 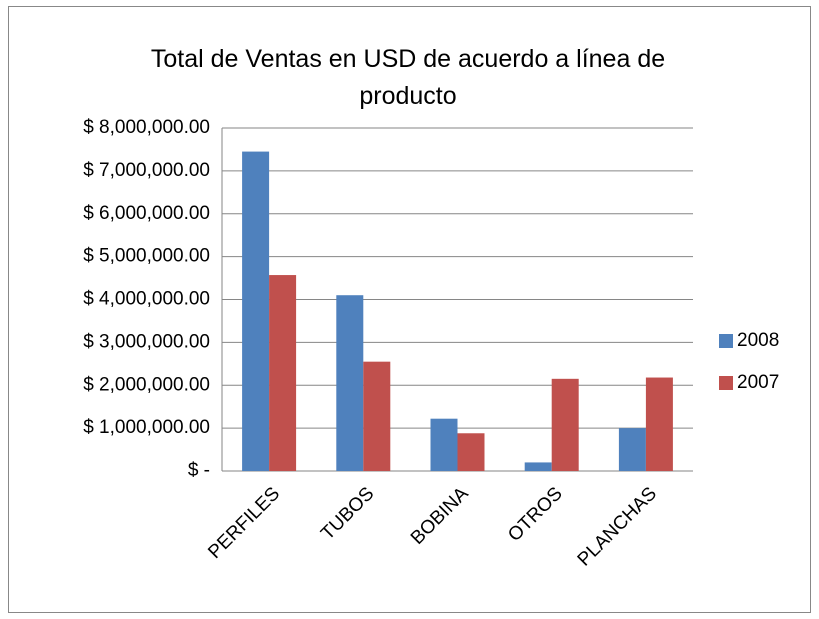 I want to click on y-tick-label: $ 8,000,000.00, so click(x=146, y=127).